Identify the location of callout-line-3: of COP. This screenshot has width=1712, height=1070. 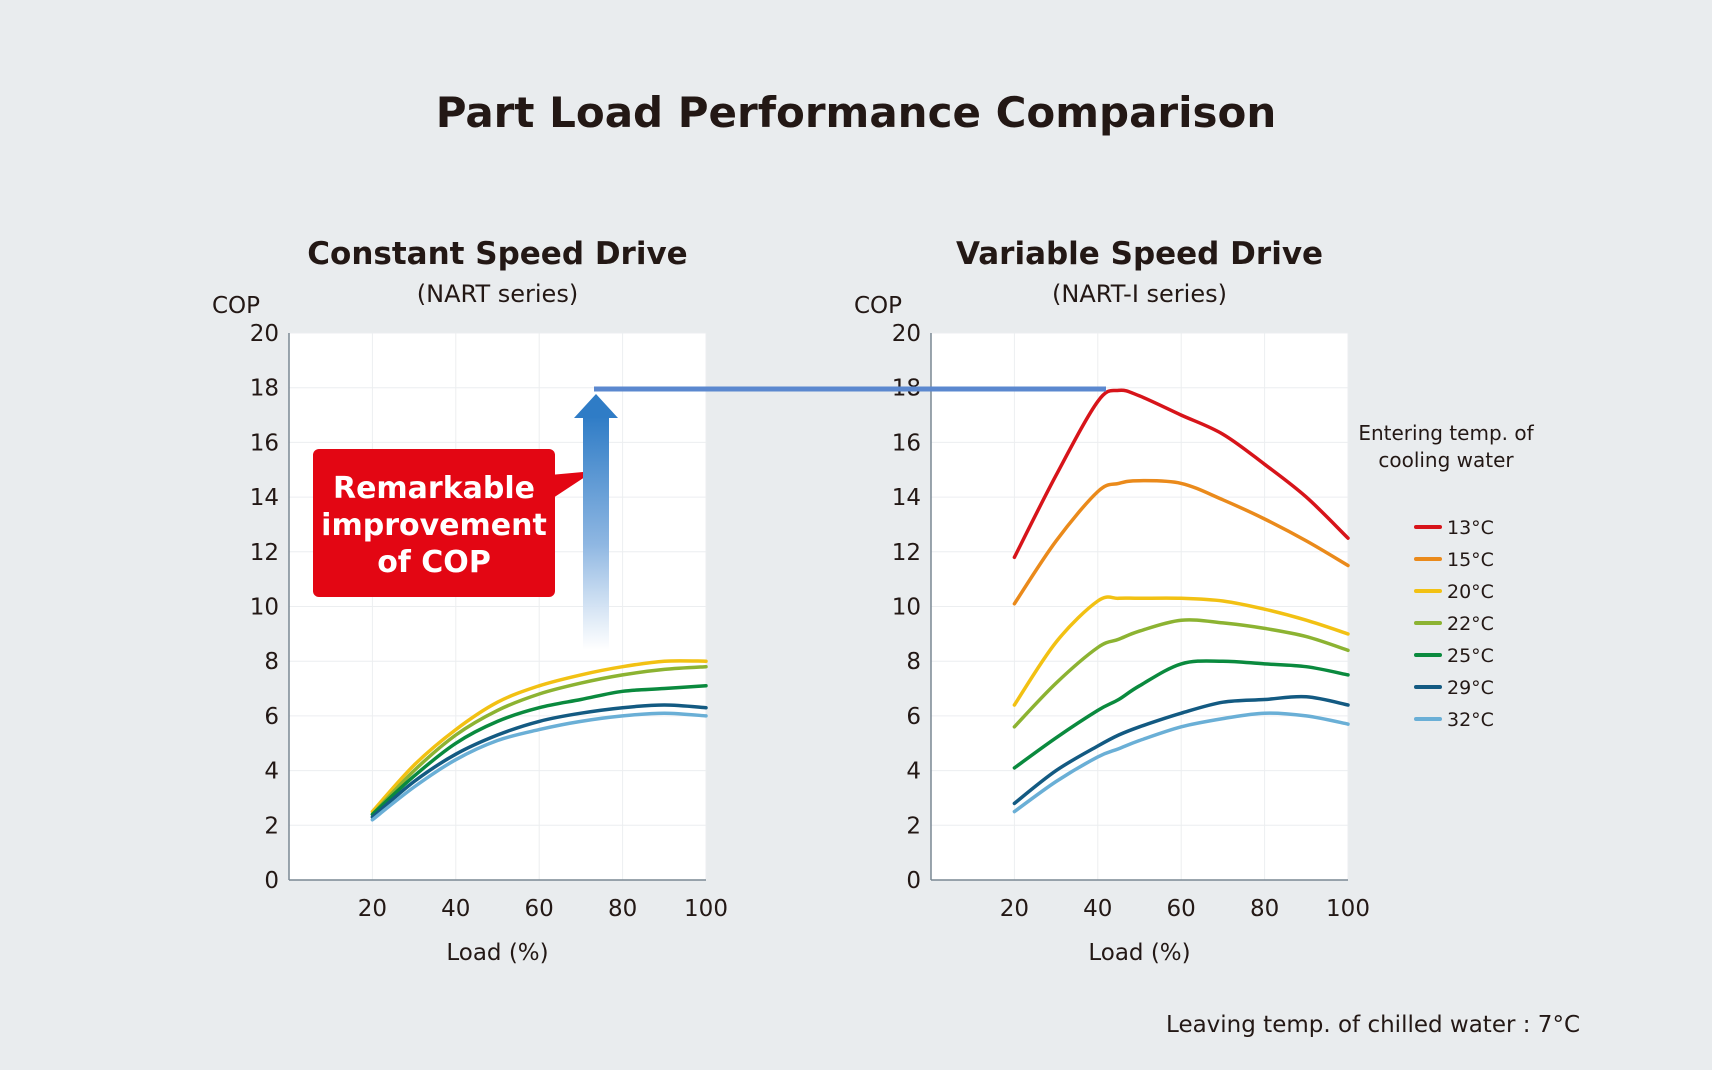
(434, 562).